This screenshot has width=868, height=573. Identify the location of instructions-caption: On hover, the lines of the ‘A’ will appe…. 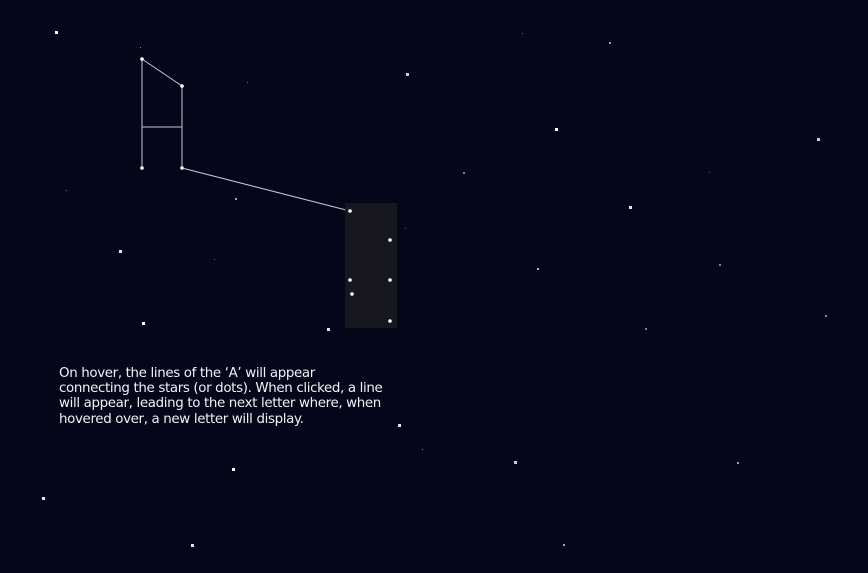
(221, 396).